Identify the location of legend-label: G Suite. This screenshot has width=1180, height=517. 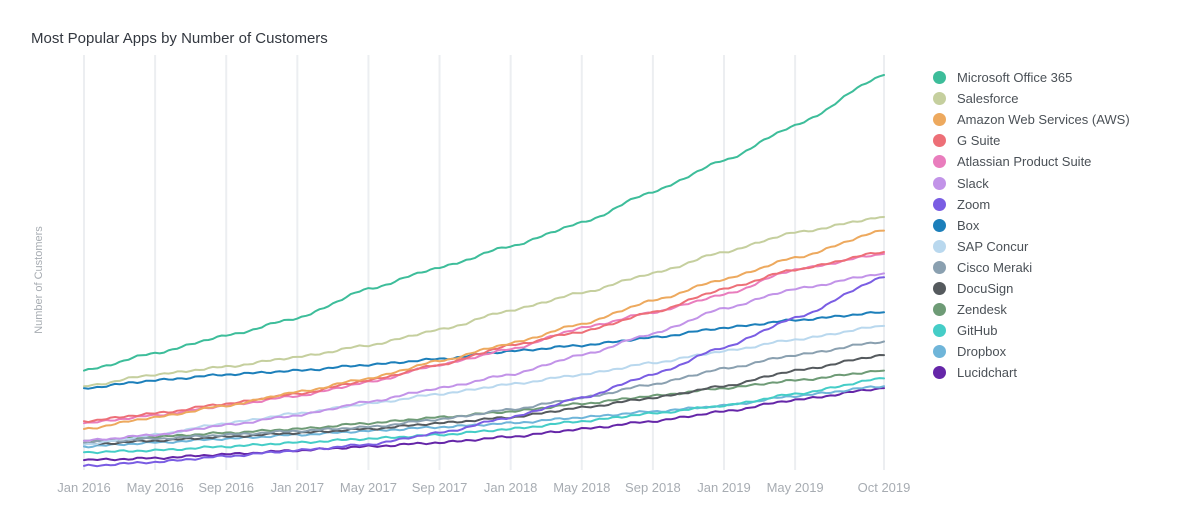
(979, 141).